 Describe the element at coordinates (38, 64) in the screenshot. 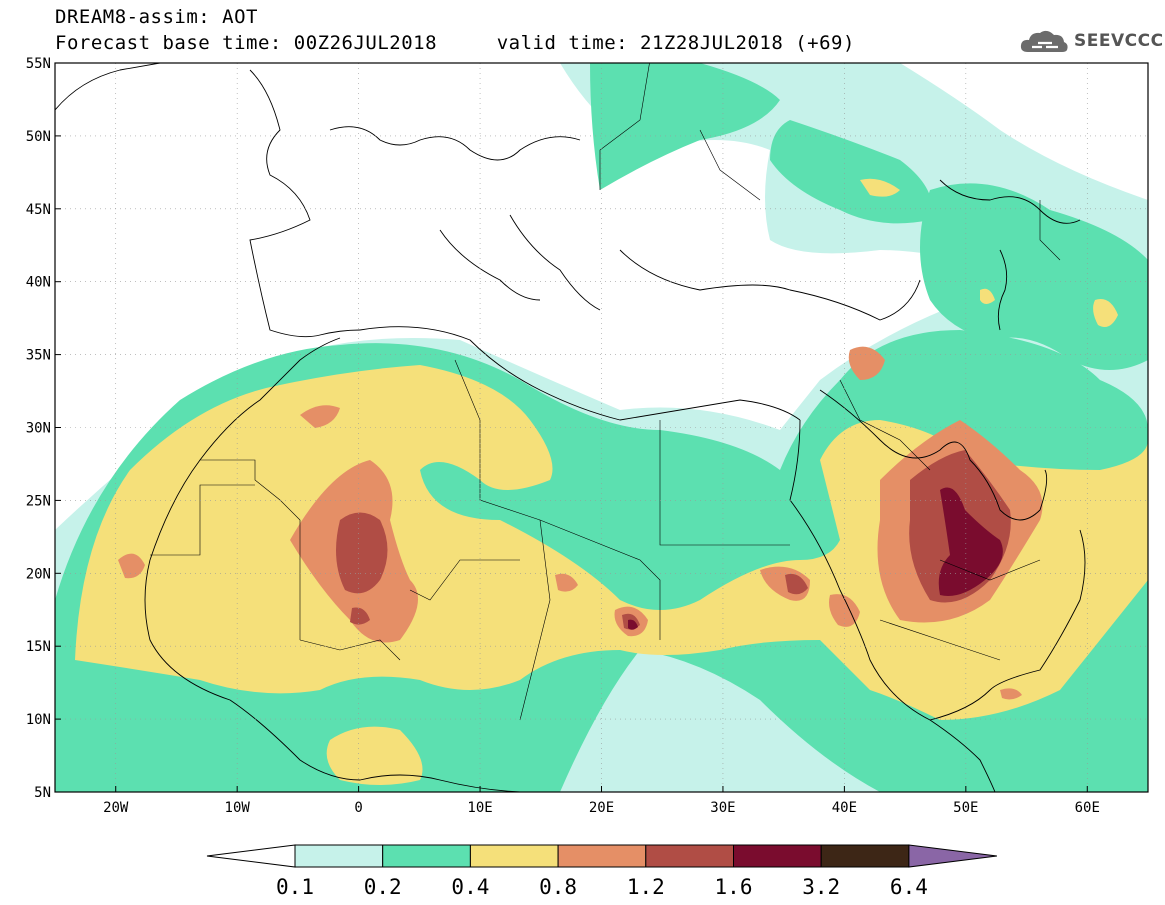

I see `lat-tick-label: 55N` at that location.